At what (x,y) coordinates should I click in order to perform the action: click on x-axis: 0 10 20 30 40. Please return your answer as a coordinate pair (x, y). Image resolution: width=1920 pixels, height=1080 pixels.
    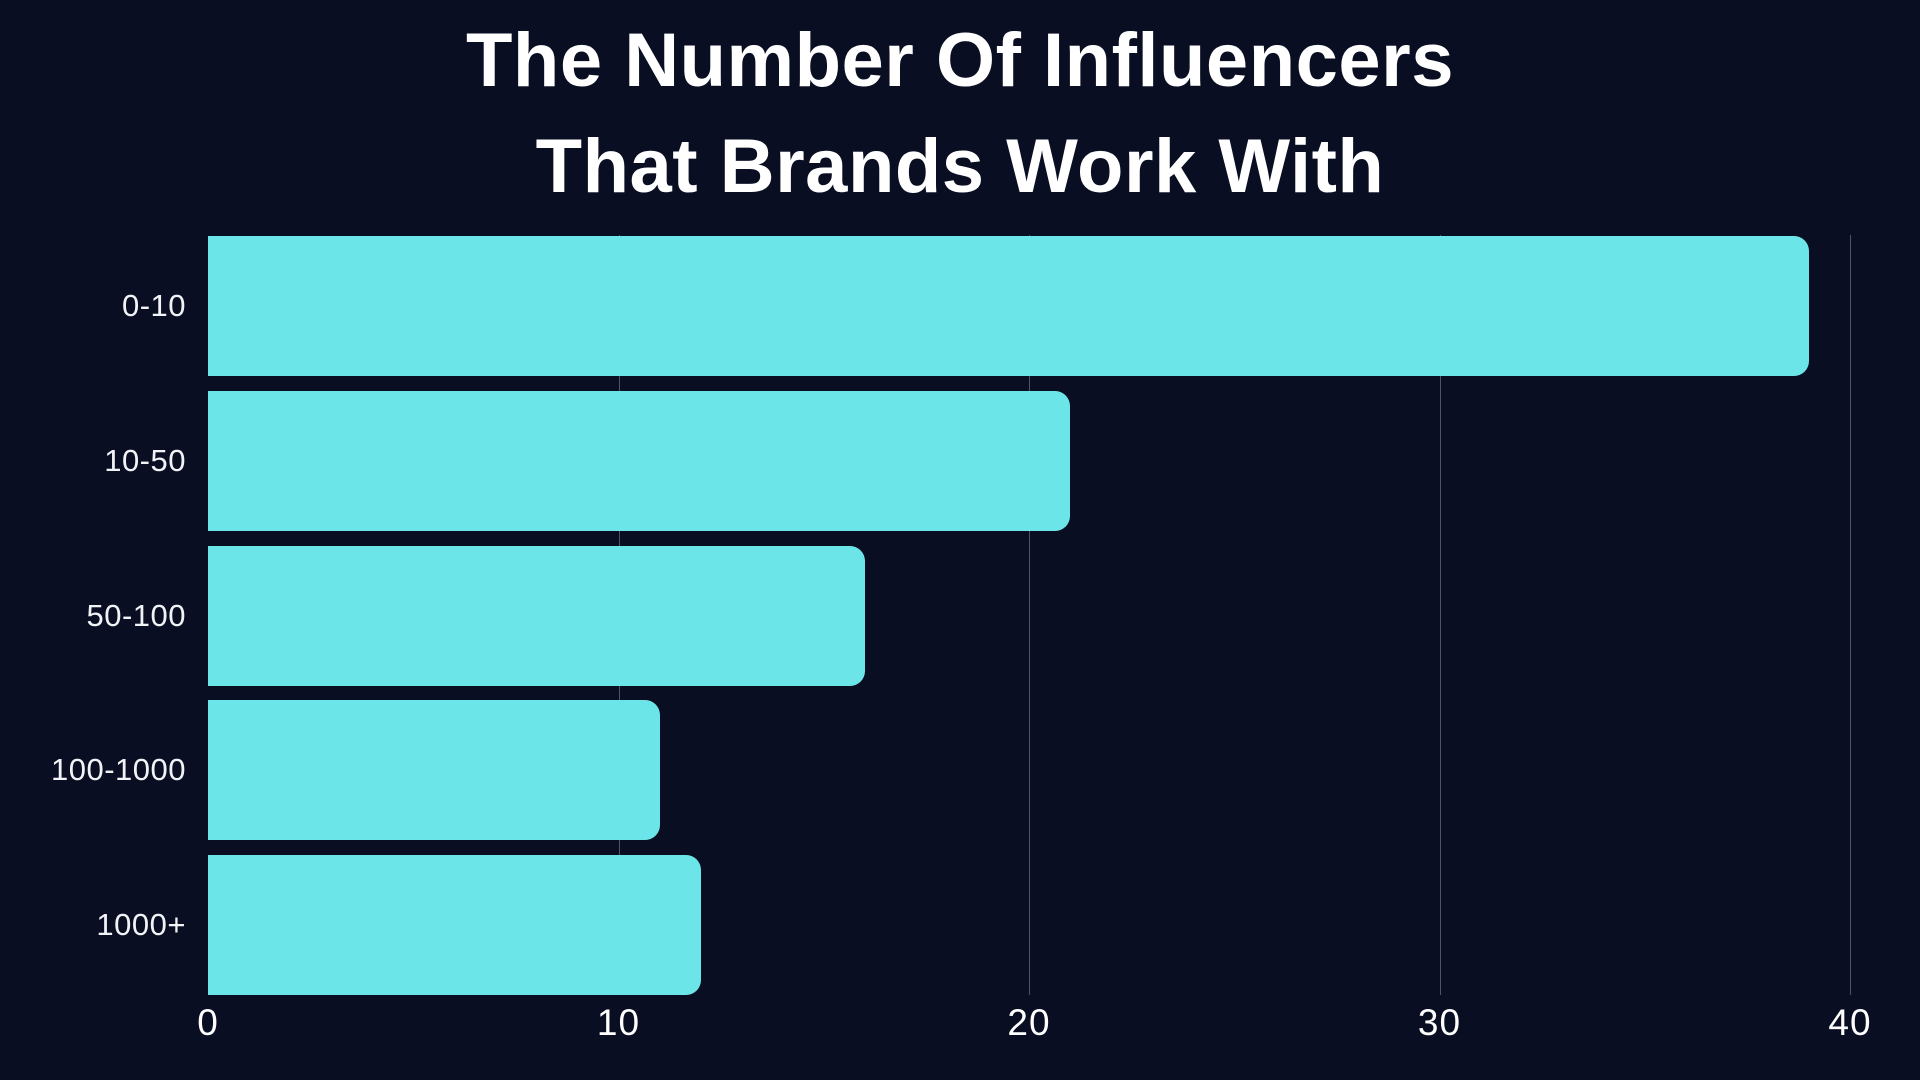
    Looking at the image, I should click on (1042, 1027).